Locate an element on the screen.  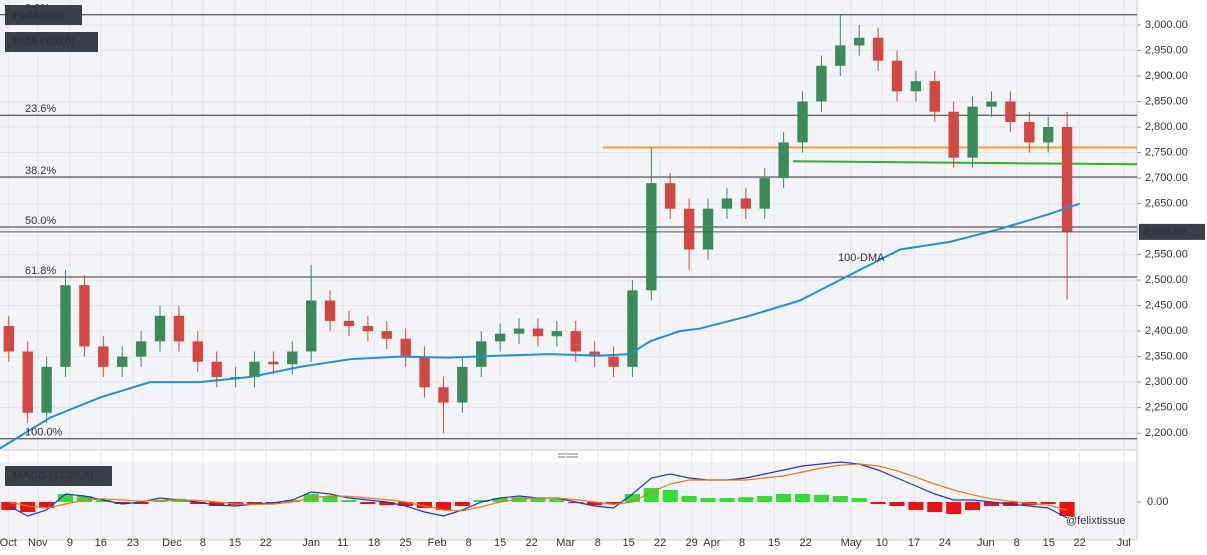
y-tick-label: 2,550.00 is located at coordinates (1166, 254).